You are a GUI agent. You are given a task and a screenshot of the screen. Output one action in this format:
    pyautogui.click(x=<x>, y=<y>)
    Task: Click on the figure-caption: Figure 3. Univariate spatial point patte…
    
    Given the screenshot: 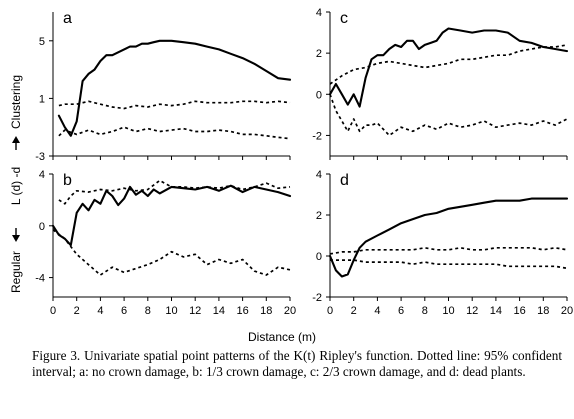 What is the action you would take?
    pyautogui.click(x=297, y=363)
    